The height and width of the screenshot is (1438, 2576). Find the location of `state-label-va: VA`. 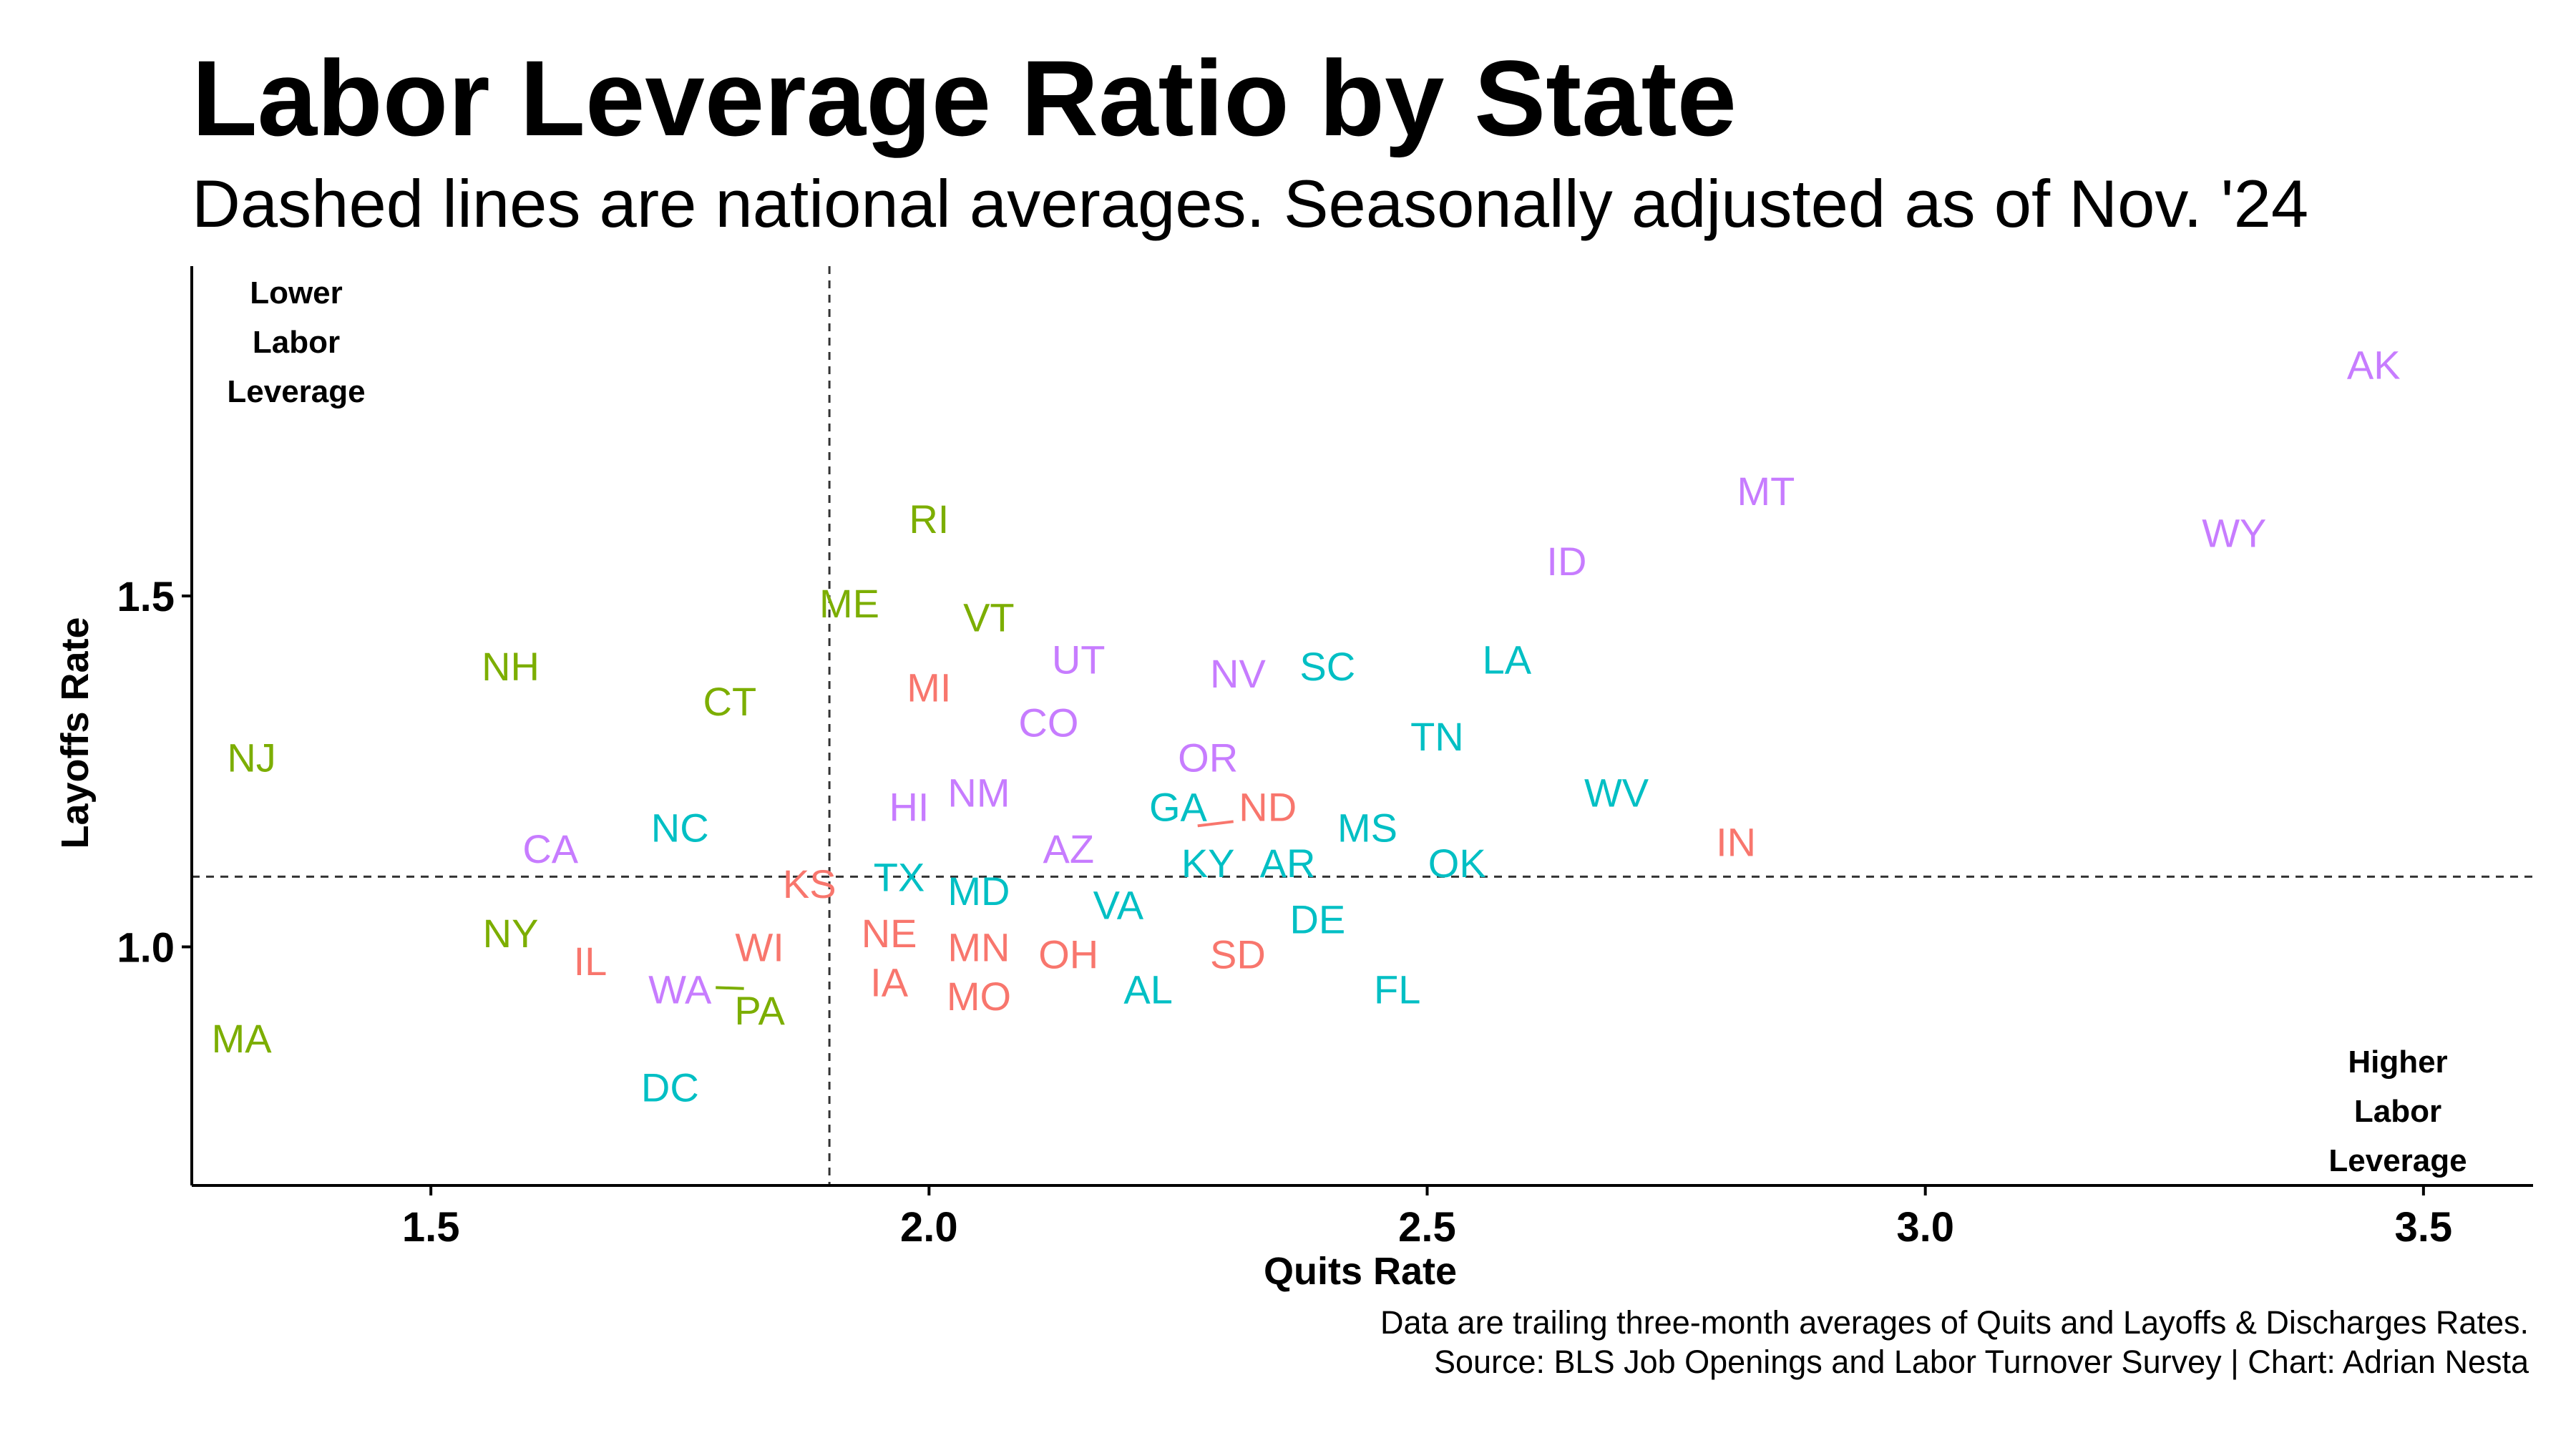

state-label-va: VA is located at coordinates (1118, 905).